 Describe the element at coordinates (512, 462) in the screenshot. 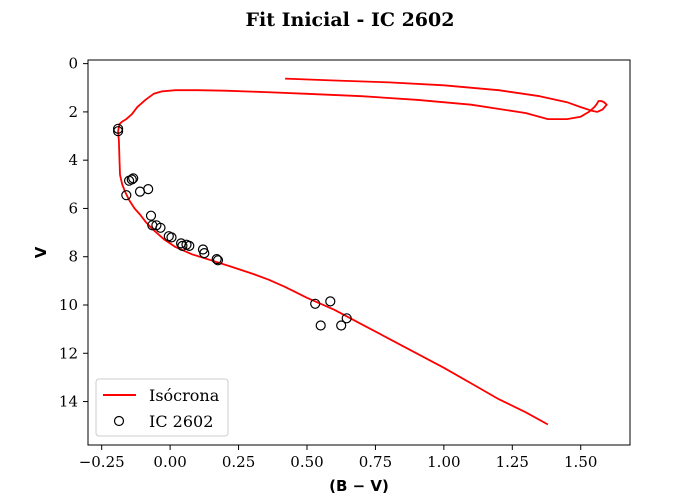

I see `x-tick-label: 1.25` at that location.